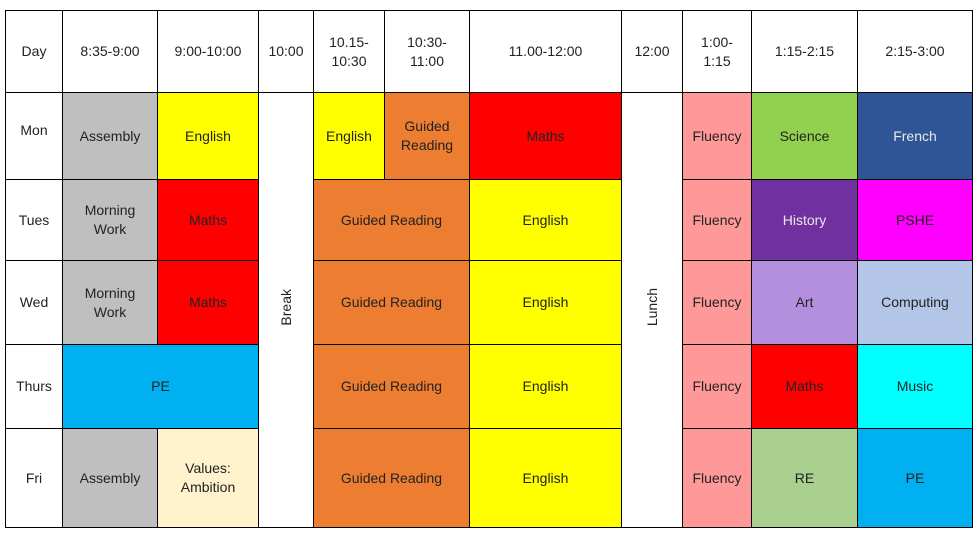  I want to click on header-cell: 12:00, so click(652, 51).